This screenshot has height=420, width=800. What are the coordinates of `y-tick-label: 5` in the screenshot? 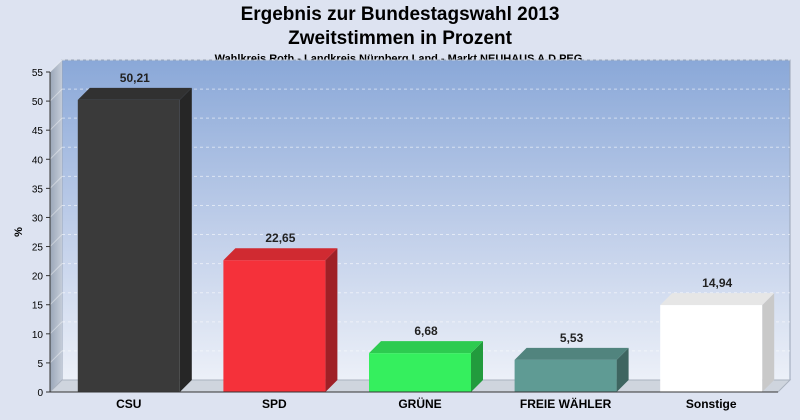 It's located at (40, 364).